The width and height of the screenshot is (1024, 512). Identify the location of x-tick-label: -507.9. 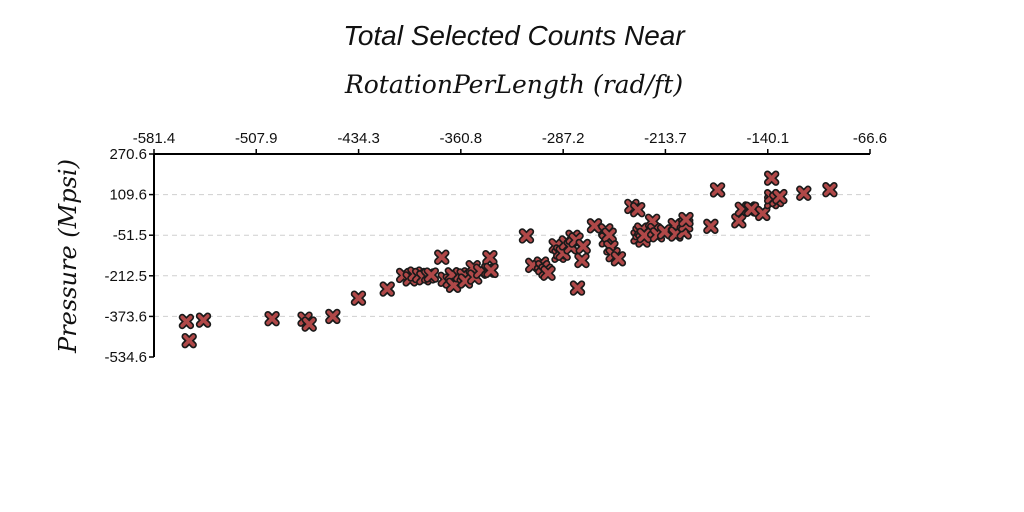
(256, 138).